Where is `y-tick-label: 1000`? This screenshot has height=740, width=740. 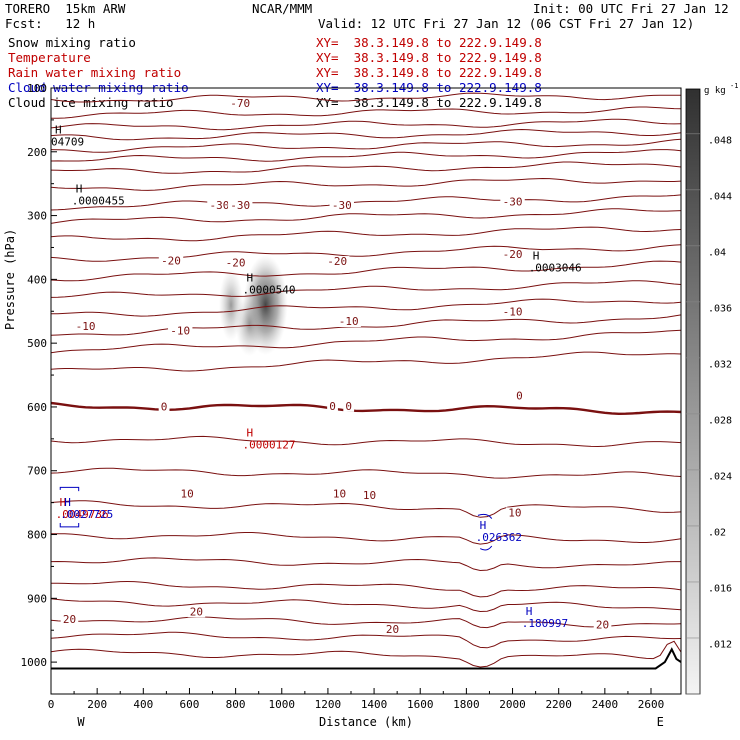 y-tick-label: 1000 is located at coordinates (34, 662).